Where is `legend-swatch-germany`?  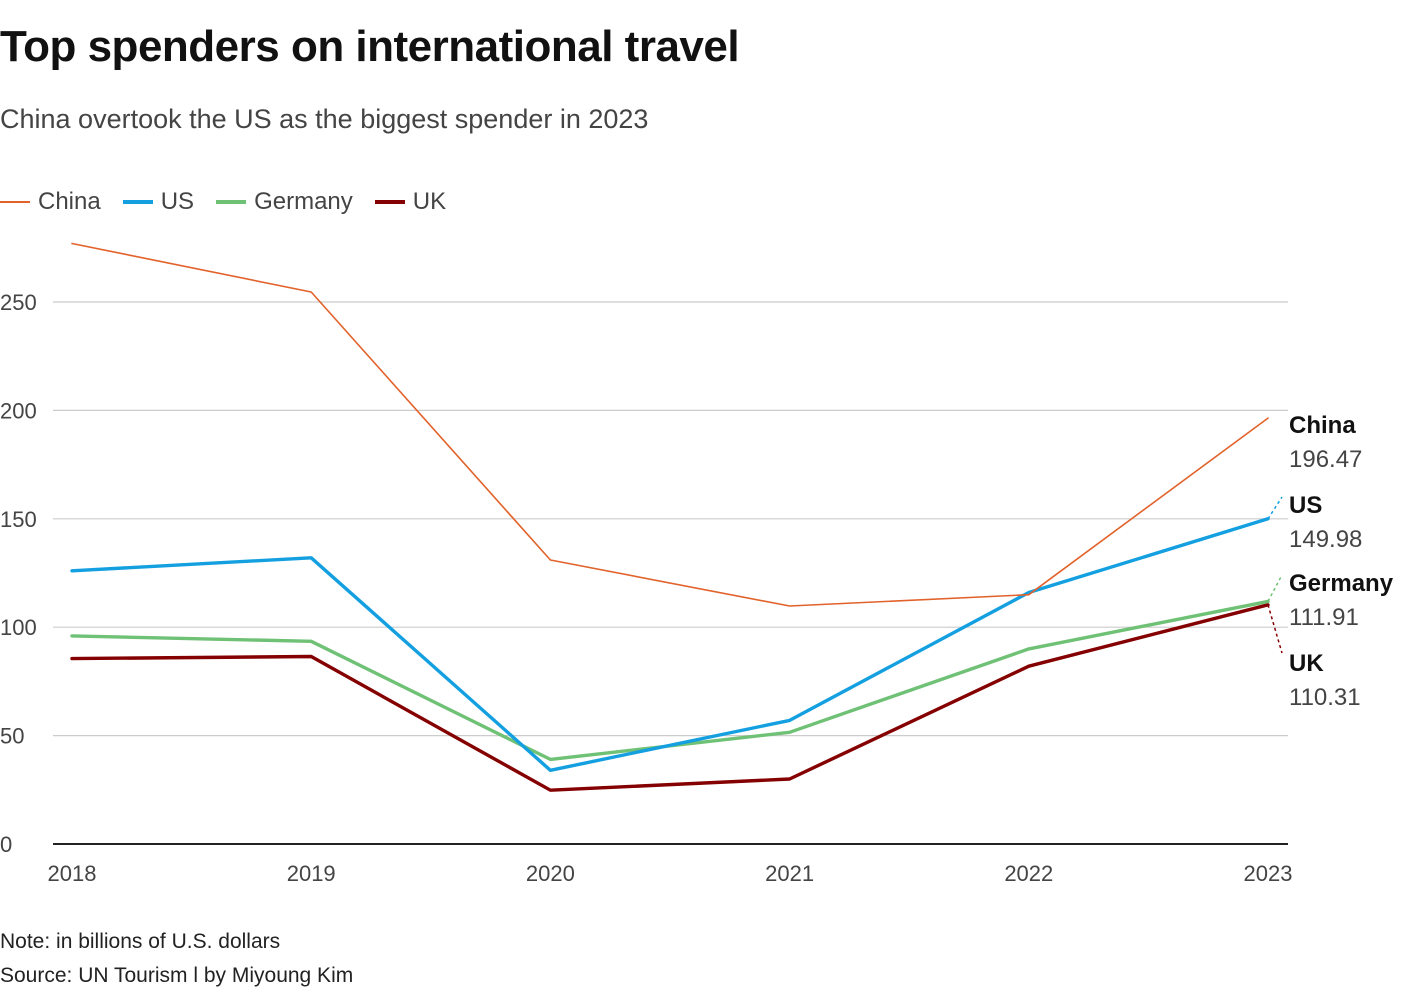
legend-swatch-germany is located at coordinates (231, 202).